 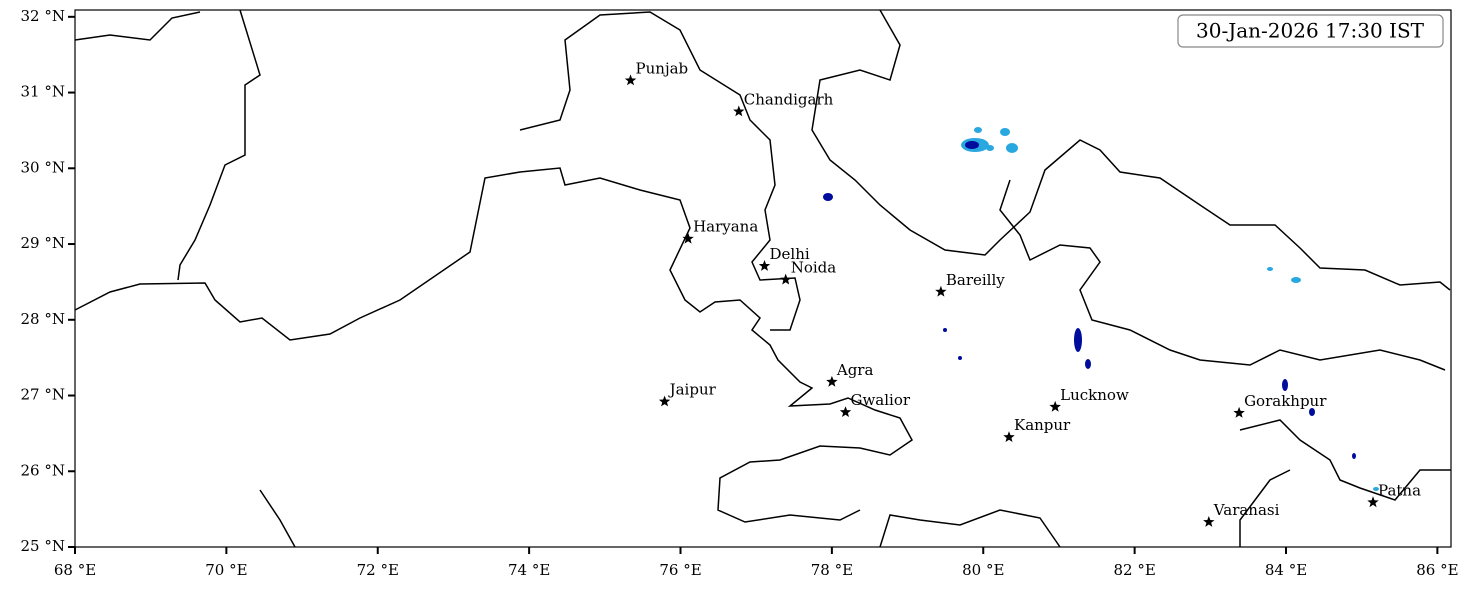 I want to click on timestamp-box, so click(x=1310, y=31).